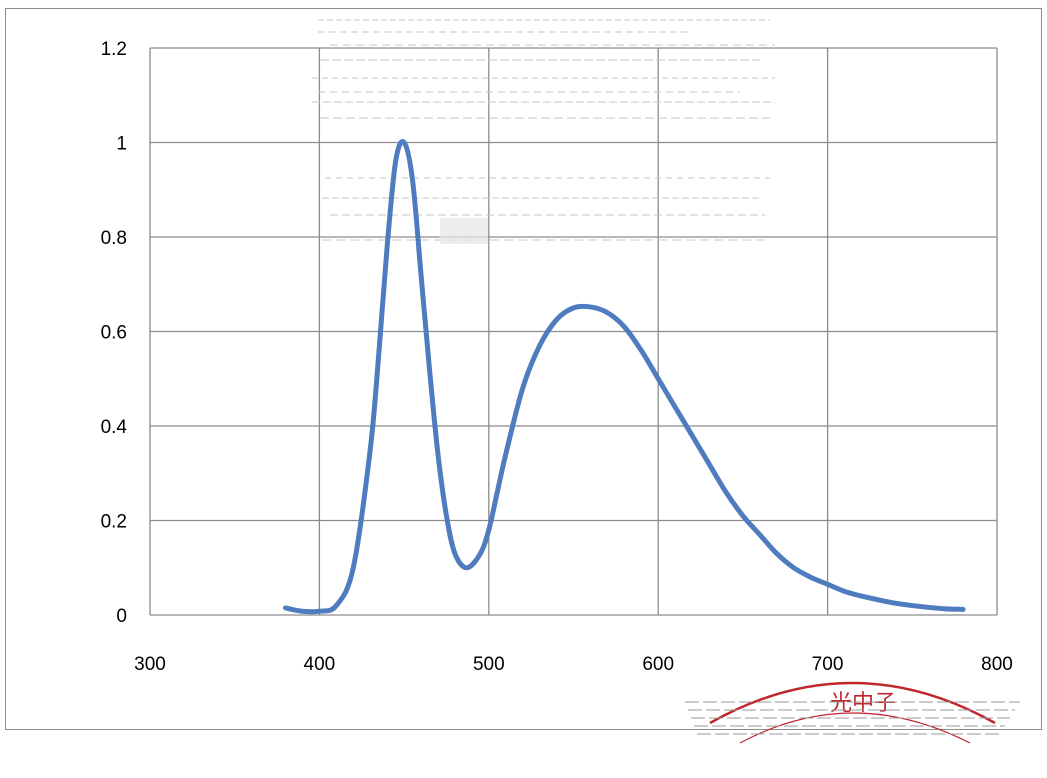 This screenshot has width=1047, height=778. What do you see at coordinates (121, 616) in the screenshot?
I see `y-tick-label-0: 0` at bounding box center [121, 616].